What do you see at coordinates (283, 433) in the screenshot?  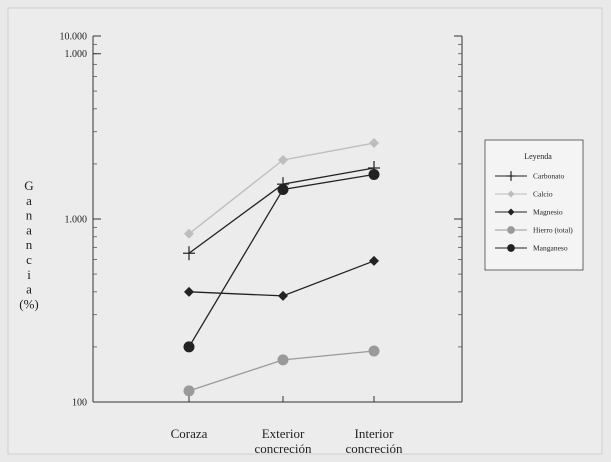 I see `x-category-label: Exterior` at bounding box center [283, 433].